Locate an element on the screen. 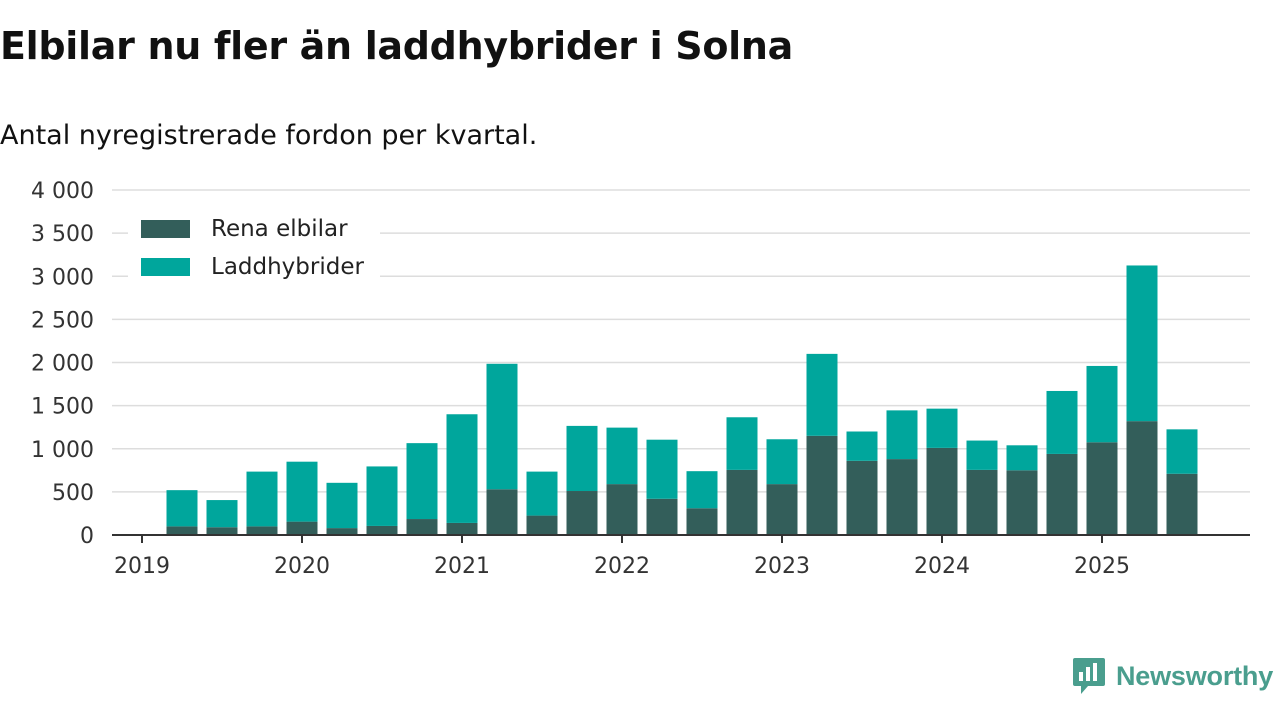 The width and height of the screenshot is (1280, 720). chart-title: Elbilar nu fler än laddhybrider i Solna is located at coordinates (396, 46).